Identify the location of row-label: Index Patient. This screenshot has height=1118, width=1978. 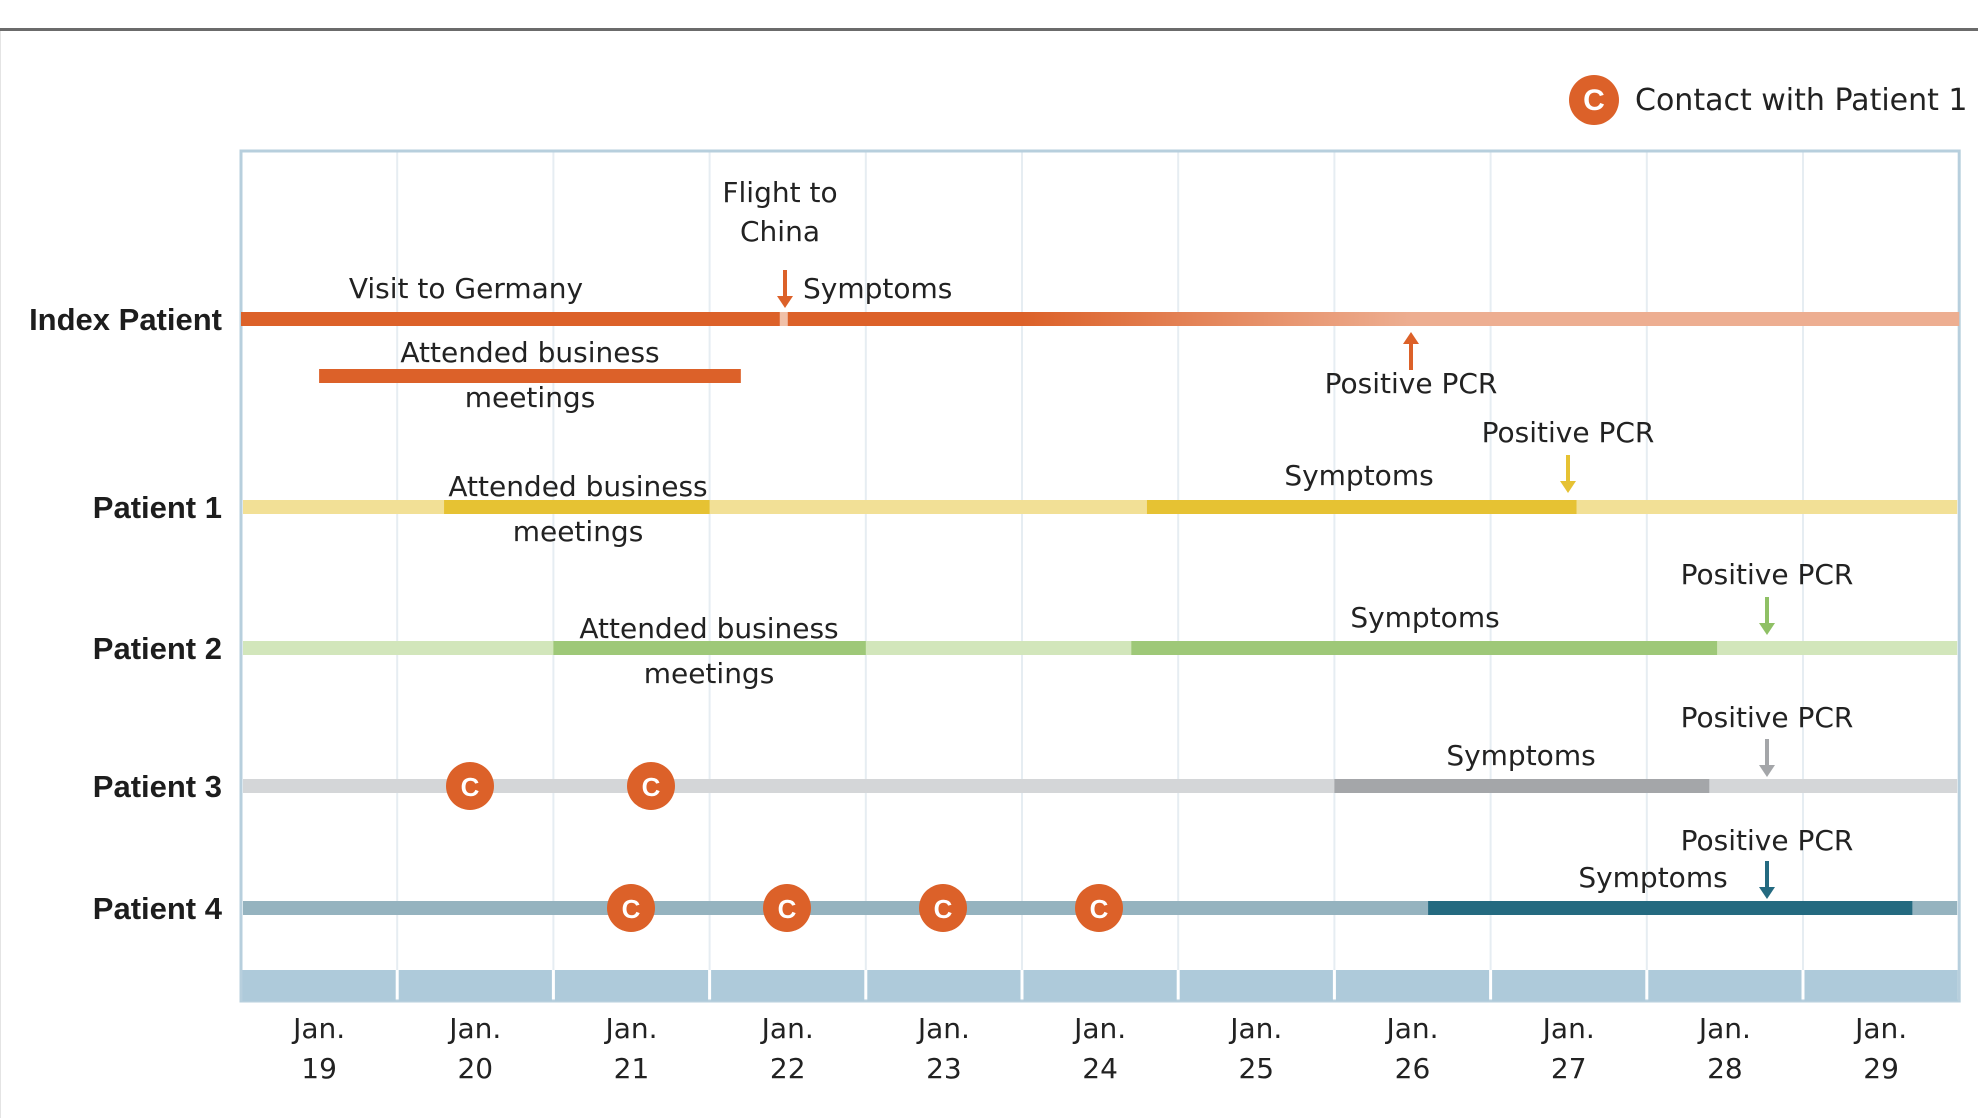
(125, 319).